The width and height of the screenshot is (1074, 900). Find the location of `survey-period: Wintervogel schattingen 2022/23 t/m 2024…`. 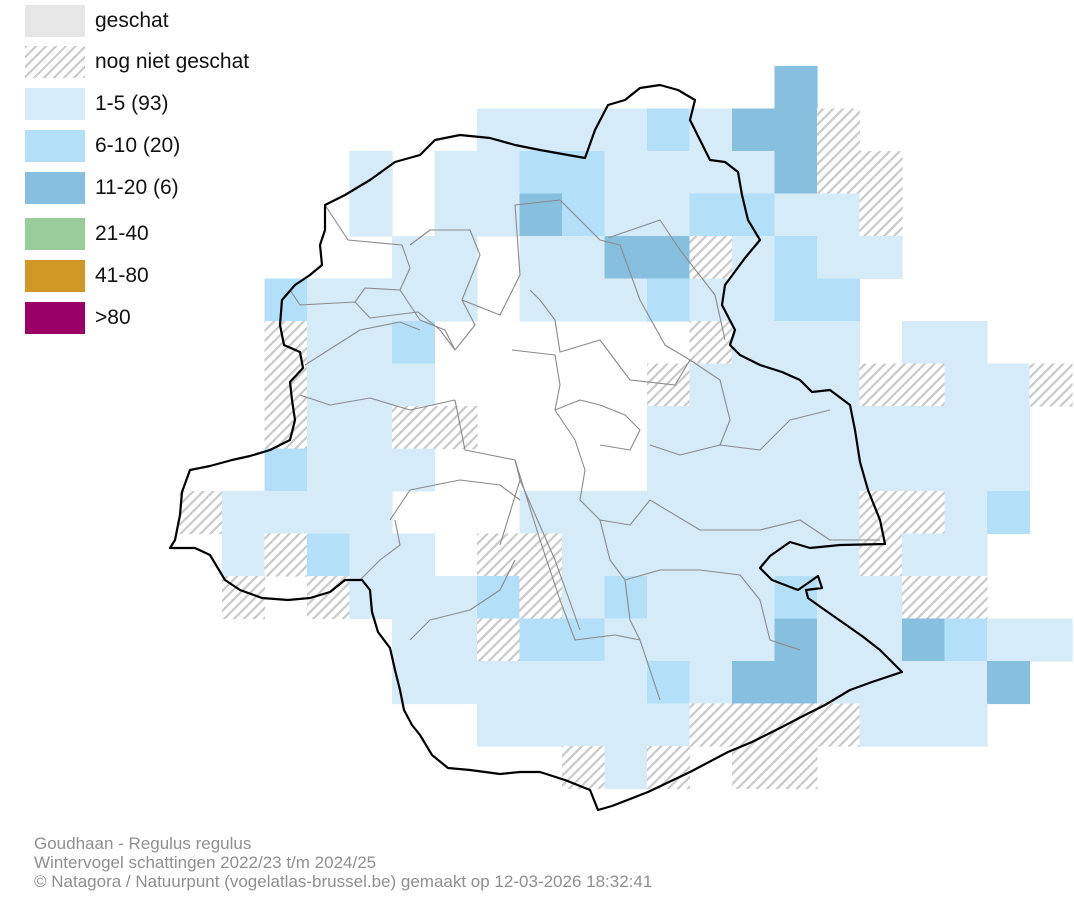

survey-period: Wintervogel schattingen 2022/23 t/m 2024… is located at coordinates (205, 862).